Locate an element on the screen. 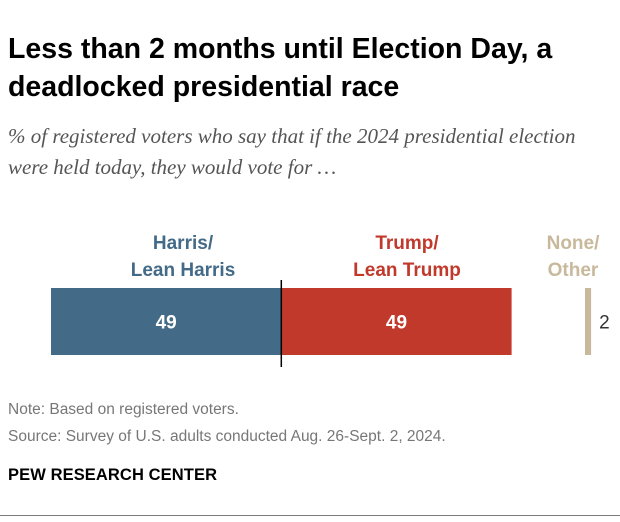 This screenshot has height=522, width=620. legend-other-line1: None/ is located at coordinates (573, 243).